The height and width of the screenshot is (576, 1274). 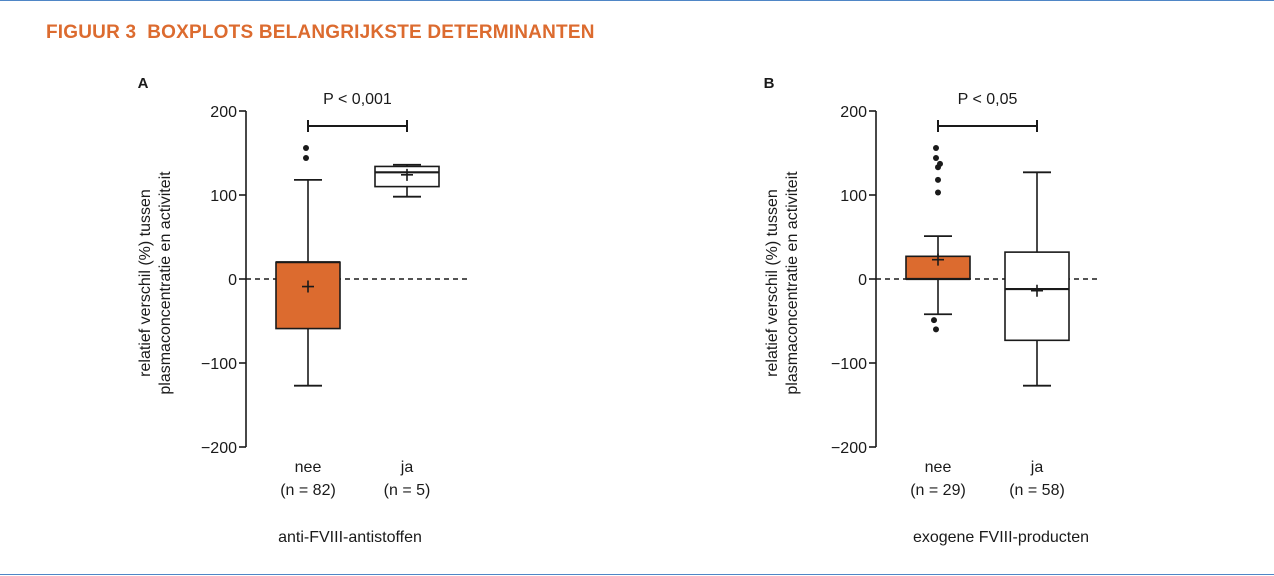 What do you see at coordinates (637, 574) in the screenshot?
I see `bottom-rule` at bounding box center [637, 574].